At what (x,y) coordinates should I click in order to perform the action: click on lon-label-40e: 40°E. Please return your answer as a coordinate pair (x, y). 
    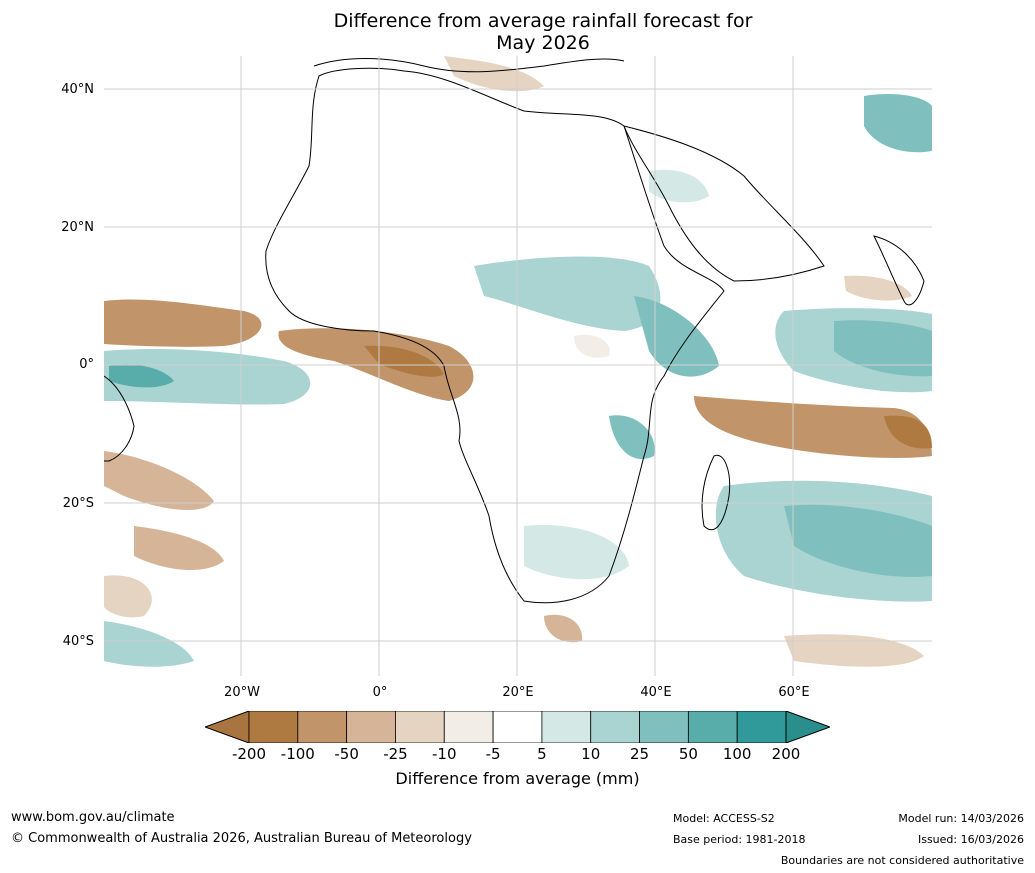
    Looking at the image, I should click on (656, 692).